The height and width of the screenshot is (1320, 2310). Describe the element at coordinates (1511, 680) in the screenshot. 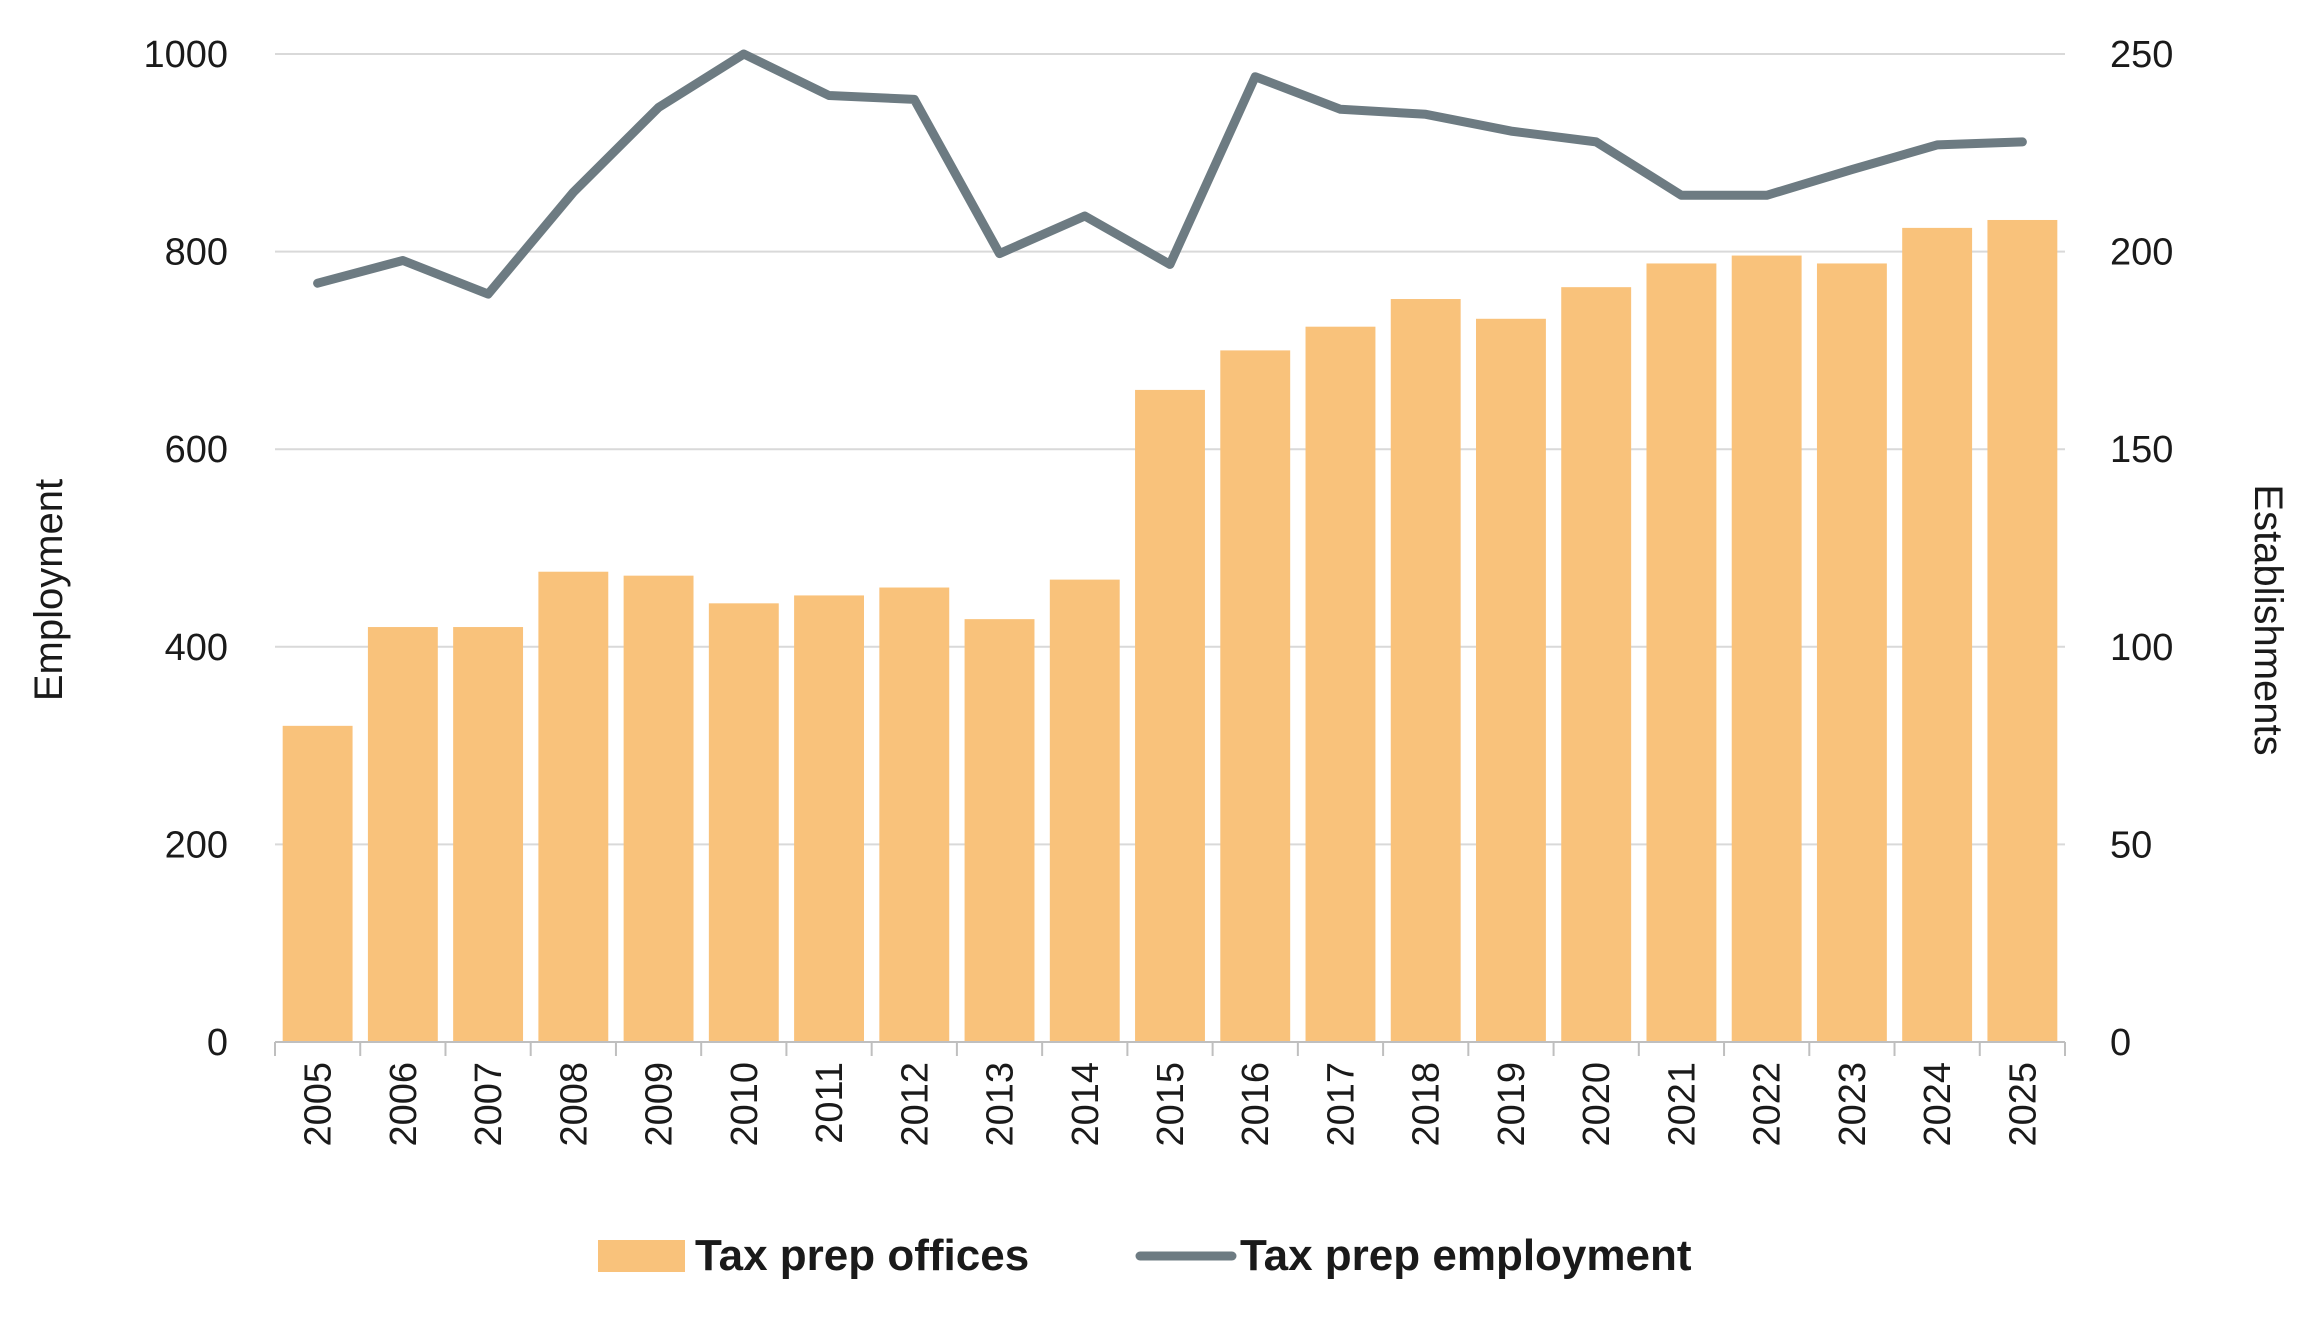

I see `bar-2019` at that location.